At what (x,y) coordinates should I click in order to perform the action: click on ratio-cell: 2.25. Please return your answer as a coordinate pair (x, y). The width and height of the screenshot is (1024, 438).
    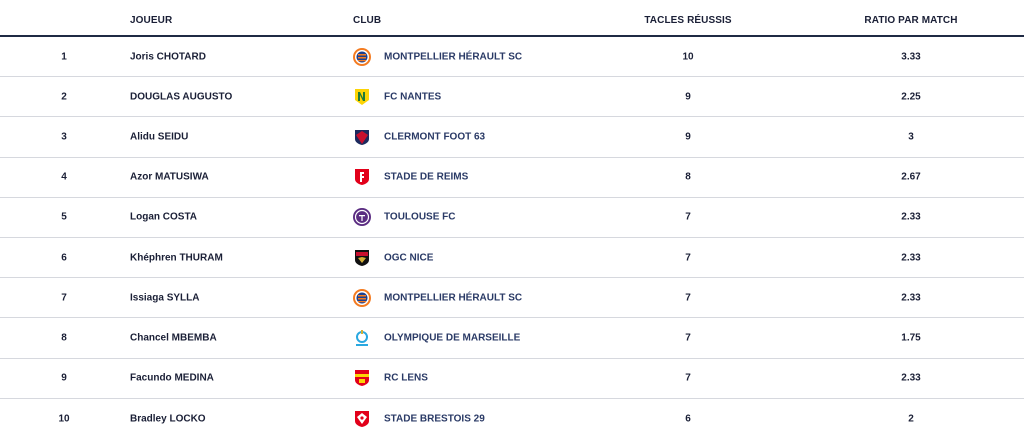
    Looking at the image, I should click on (911, 97).